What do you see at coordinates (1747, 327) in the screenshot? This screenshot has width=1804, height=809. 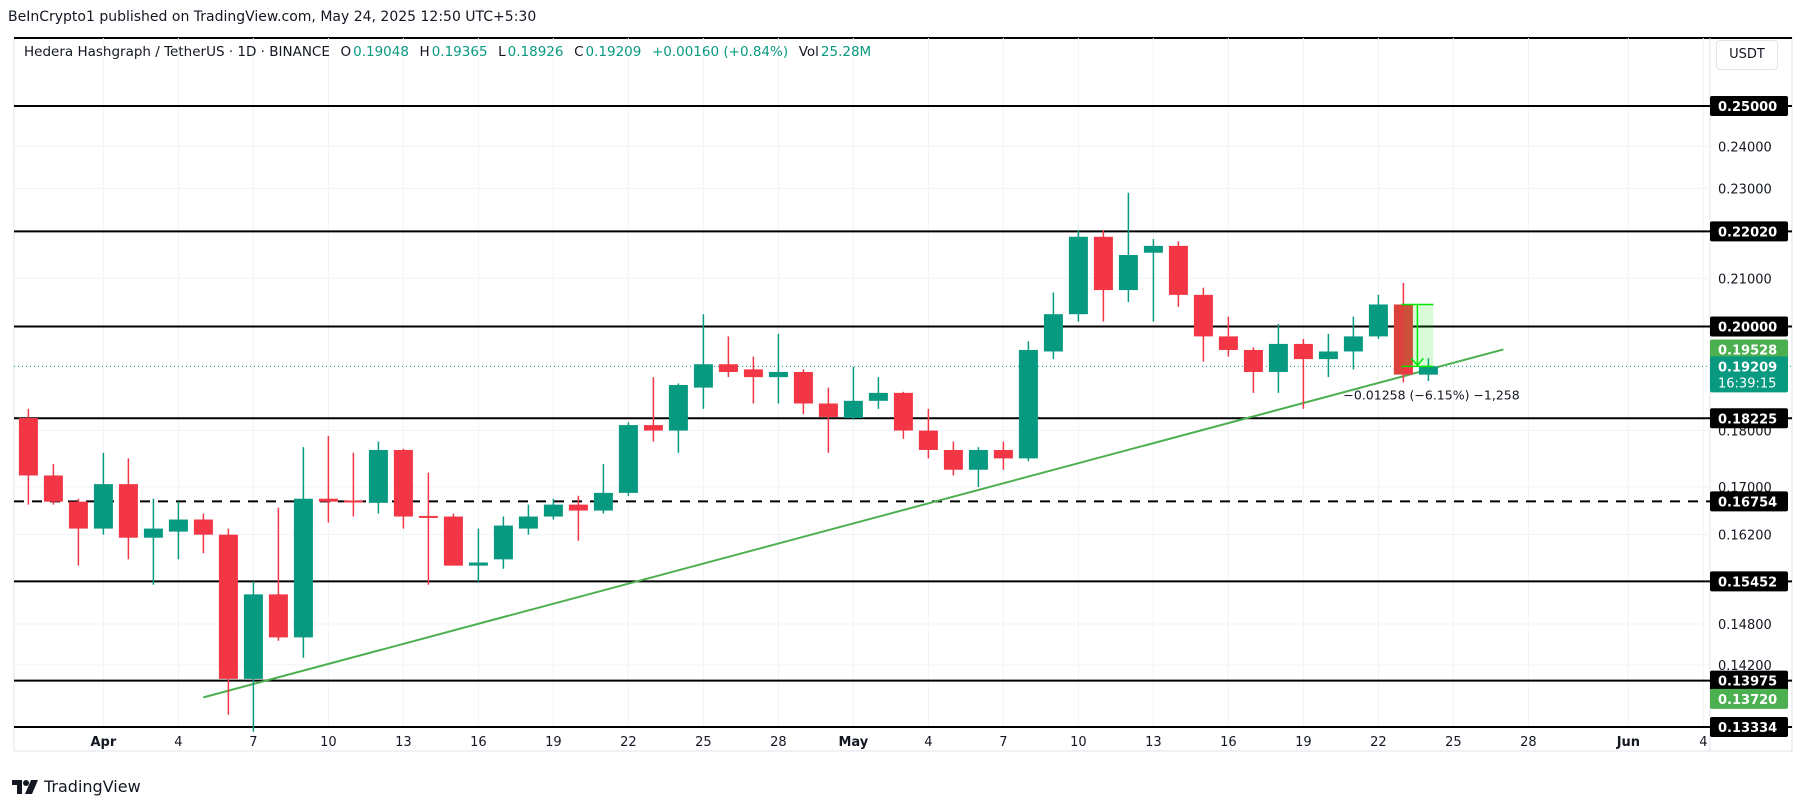 I see `level-price-label: 0.20000` at bounding box center [1747, 327].